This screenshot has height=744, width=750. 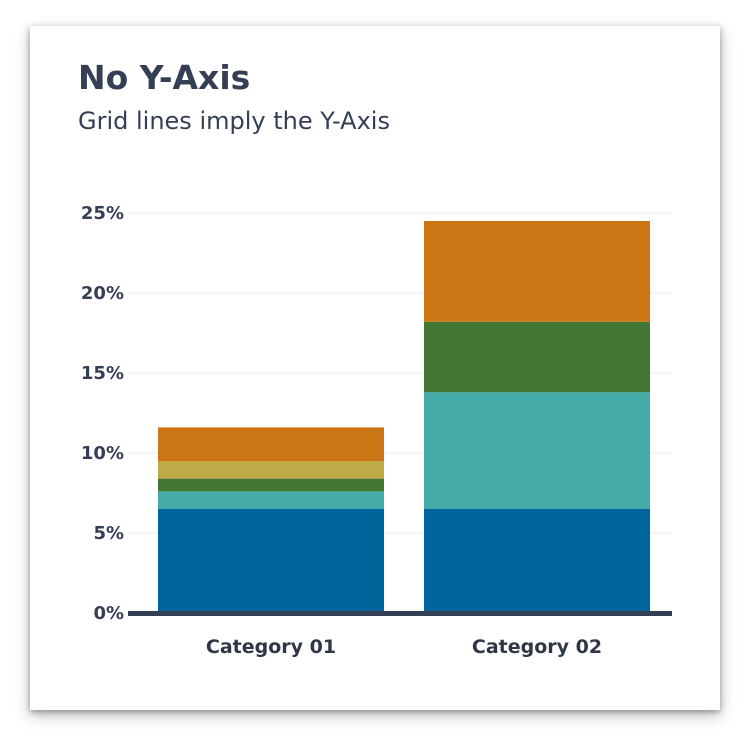 I want to click on y-tick-label: 0%, so click(x=108, y=613).